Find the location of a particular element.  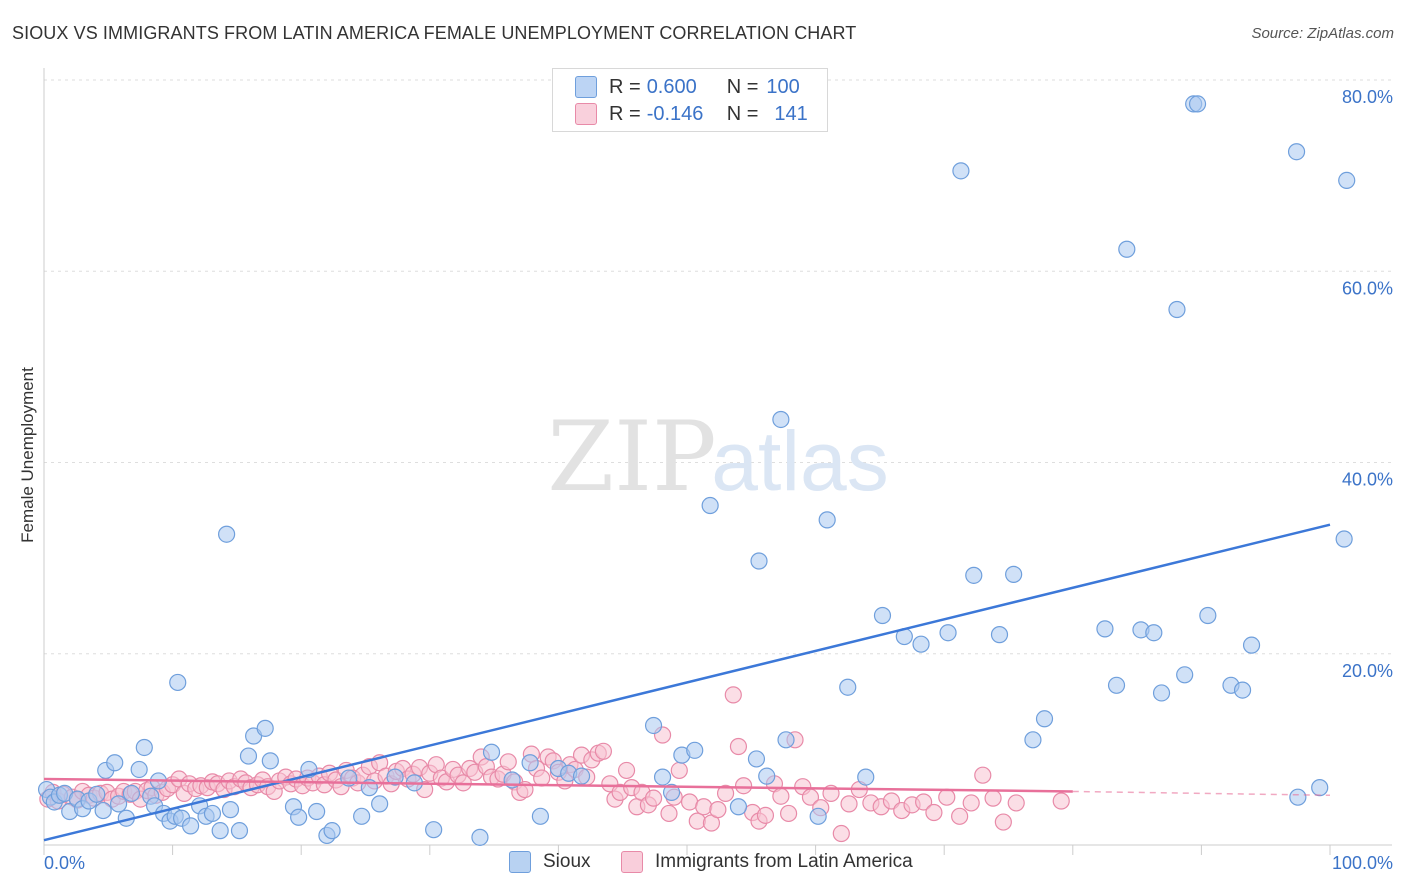

watermark-zip: ZIP is located at coordinates (631, 457).